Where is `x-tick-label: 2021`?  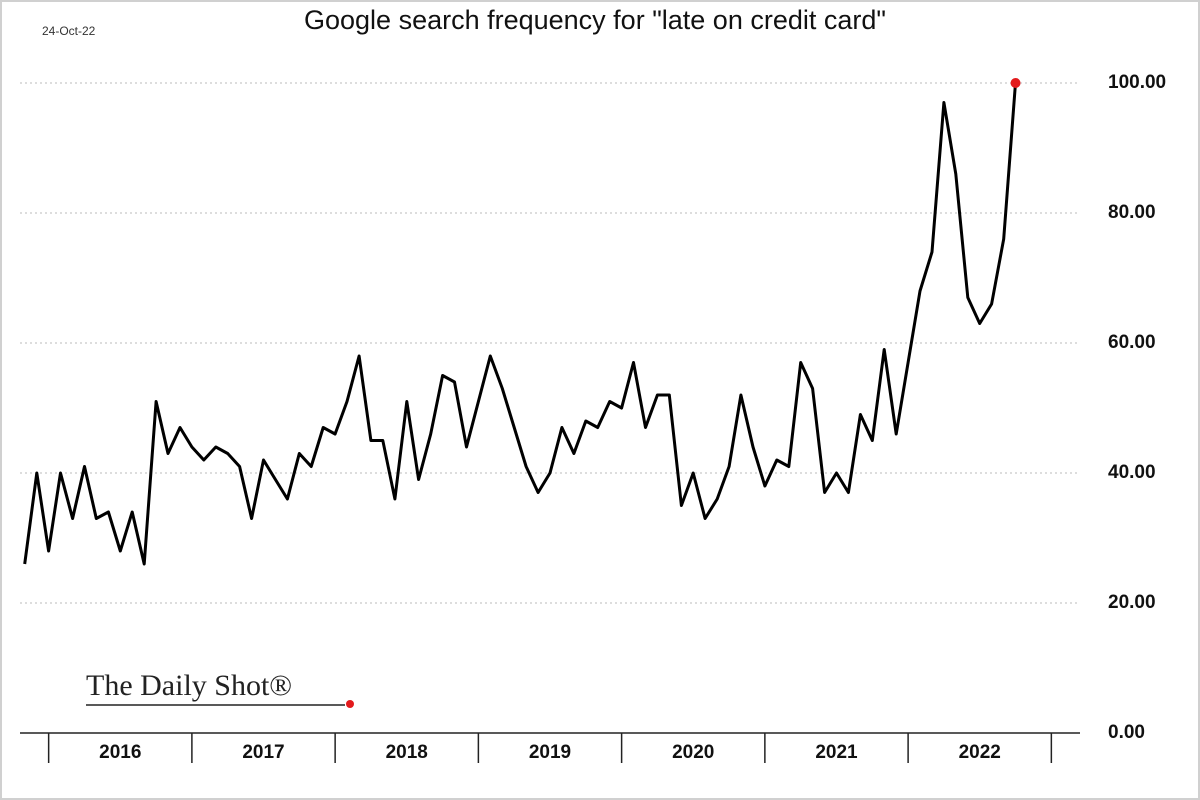
x-tick-label: 2021 is located at coordinates (836, 752).